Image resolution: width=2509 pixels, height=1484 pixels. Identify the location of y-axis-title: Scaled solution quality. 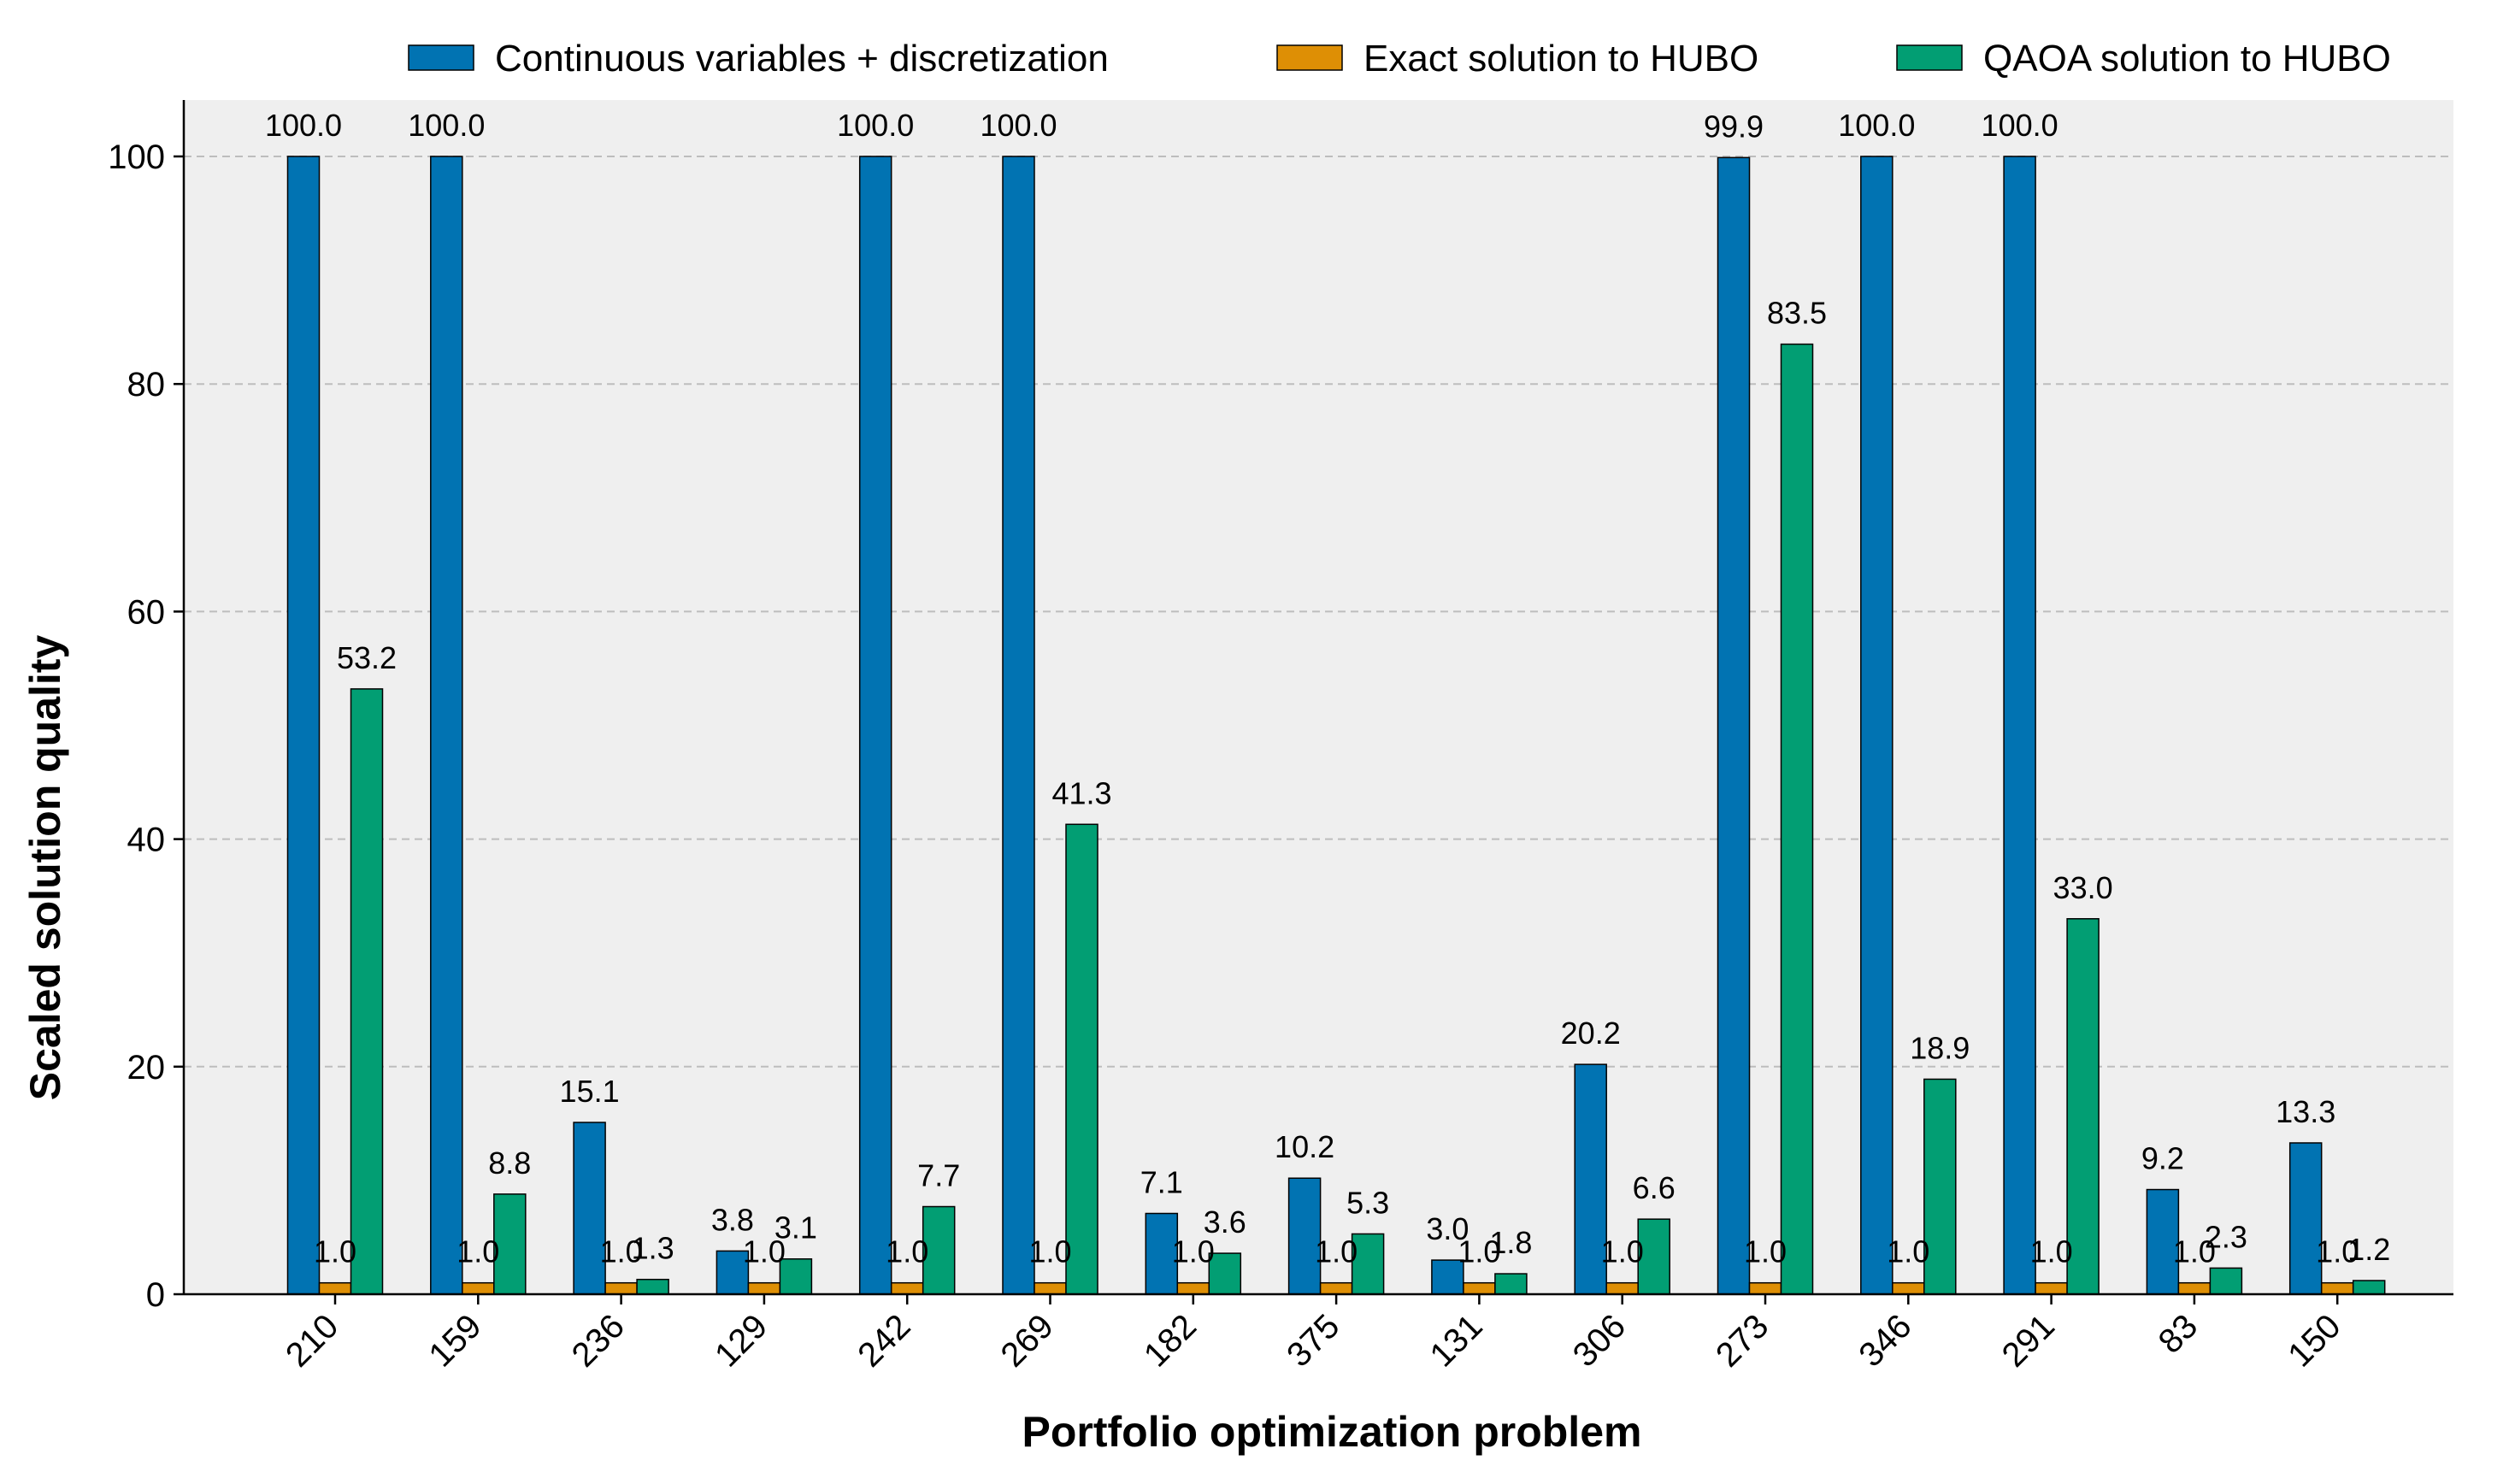
(45, 868).